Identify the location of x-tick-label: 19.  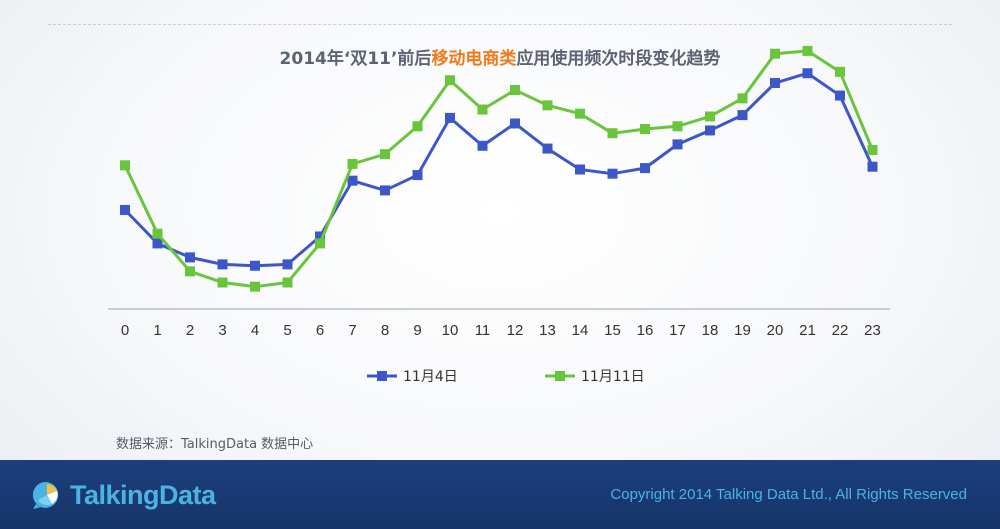
(742, 330).